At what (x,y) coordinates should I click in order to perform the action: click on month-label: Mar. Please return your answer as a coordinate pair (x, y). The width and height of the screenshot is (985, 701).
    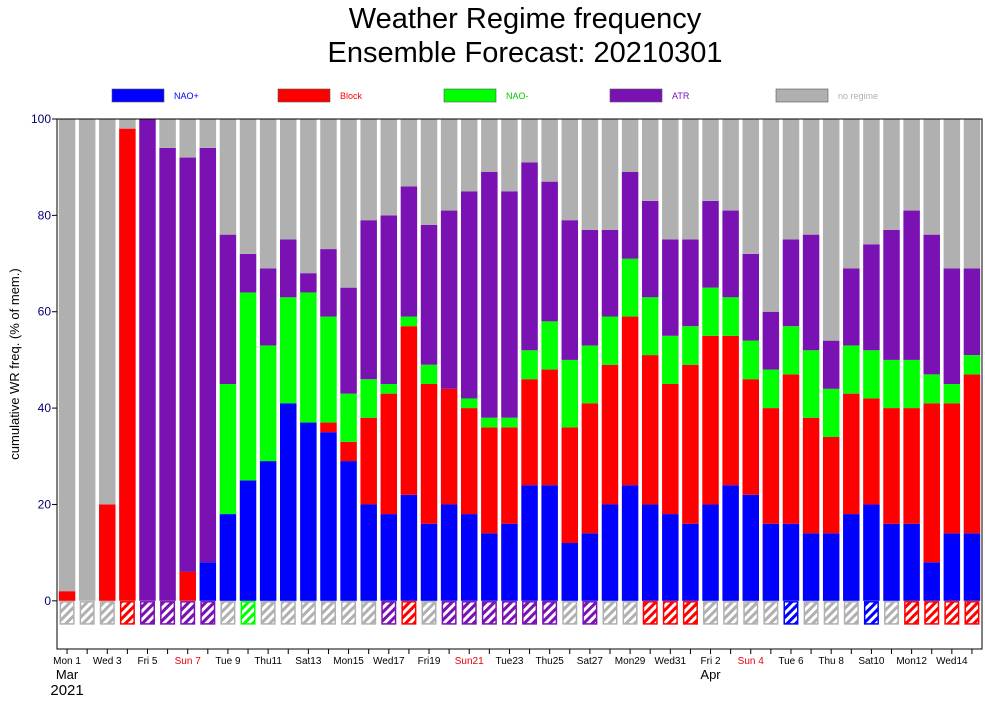
    Looking at the image, I should click on (67, 674).